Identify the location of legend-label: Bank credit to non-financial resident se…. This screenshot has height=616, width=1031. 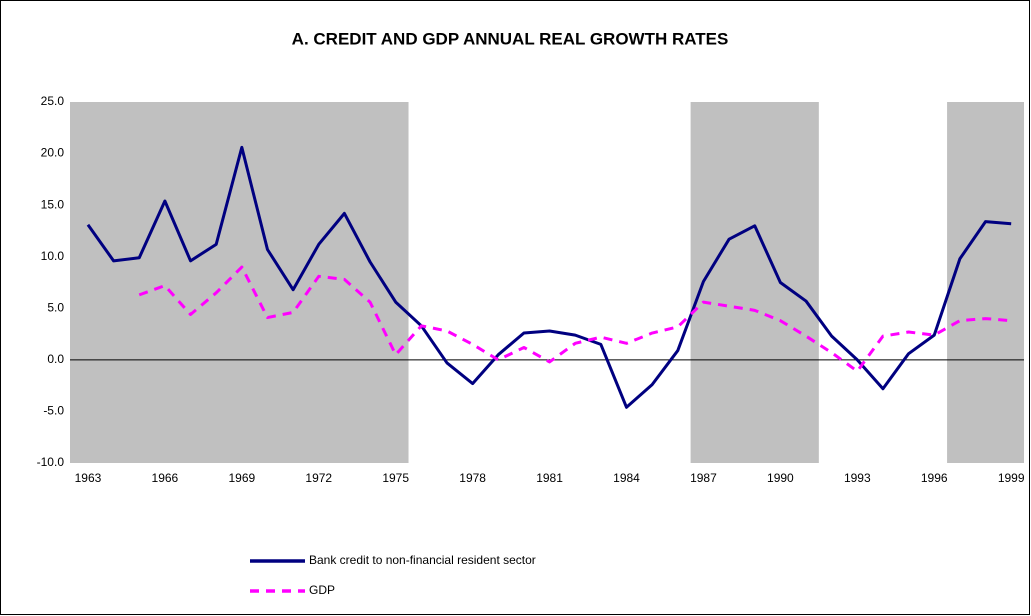
(422, 560).